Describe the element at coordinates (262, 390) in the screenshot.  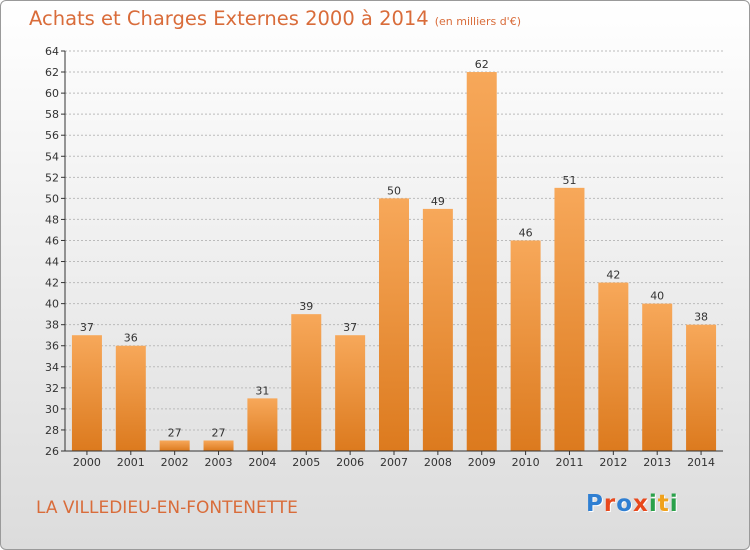
I see `data-label: 31` at that location.